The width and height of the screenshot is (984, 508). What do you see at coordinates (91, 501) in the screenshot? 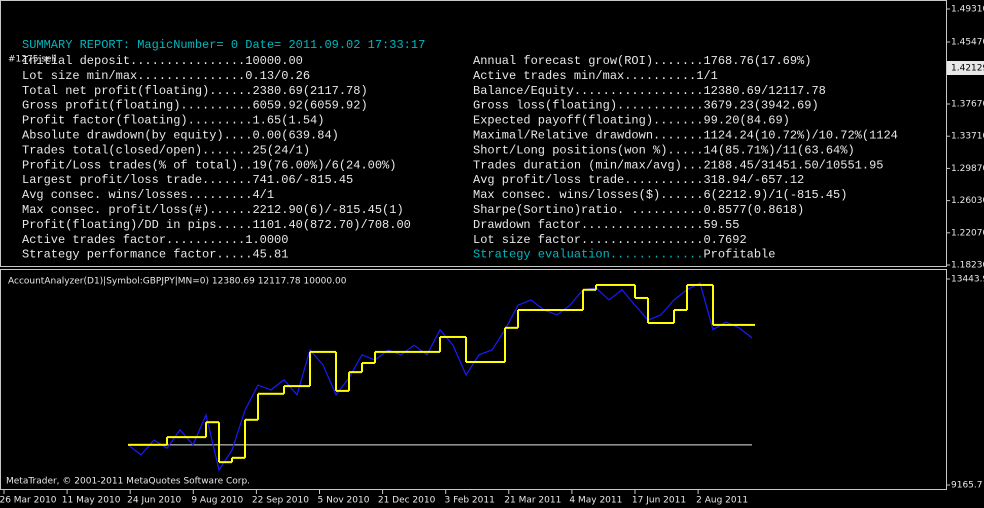
I see `time-label: 11 May 2010` at bounding box center [91, 501].